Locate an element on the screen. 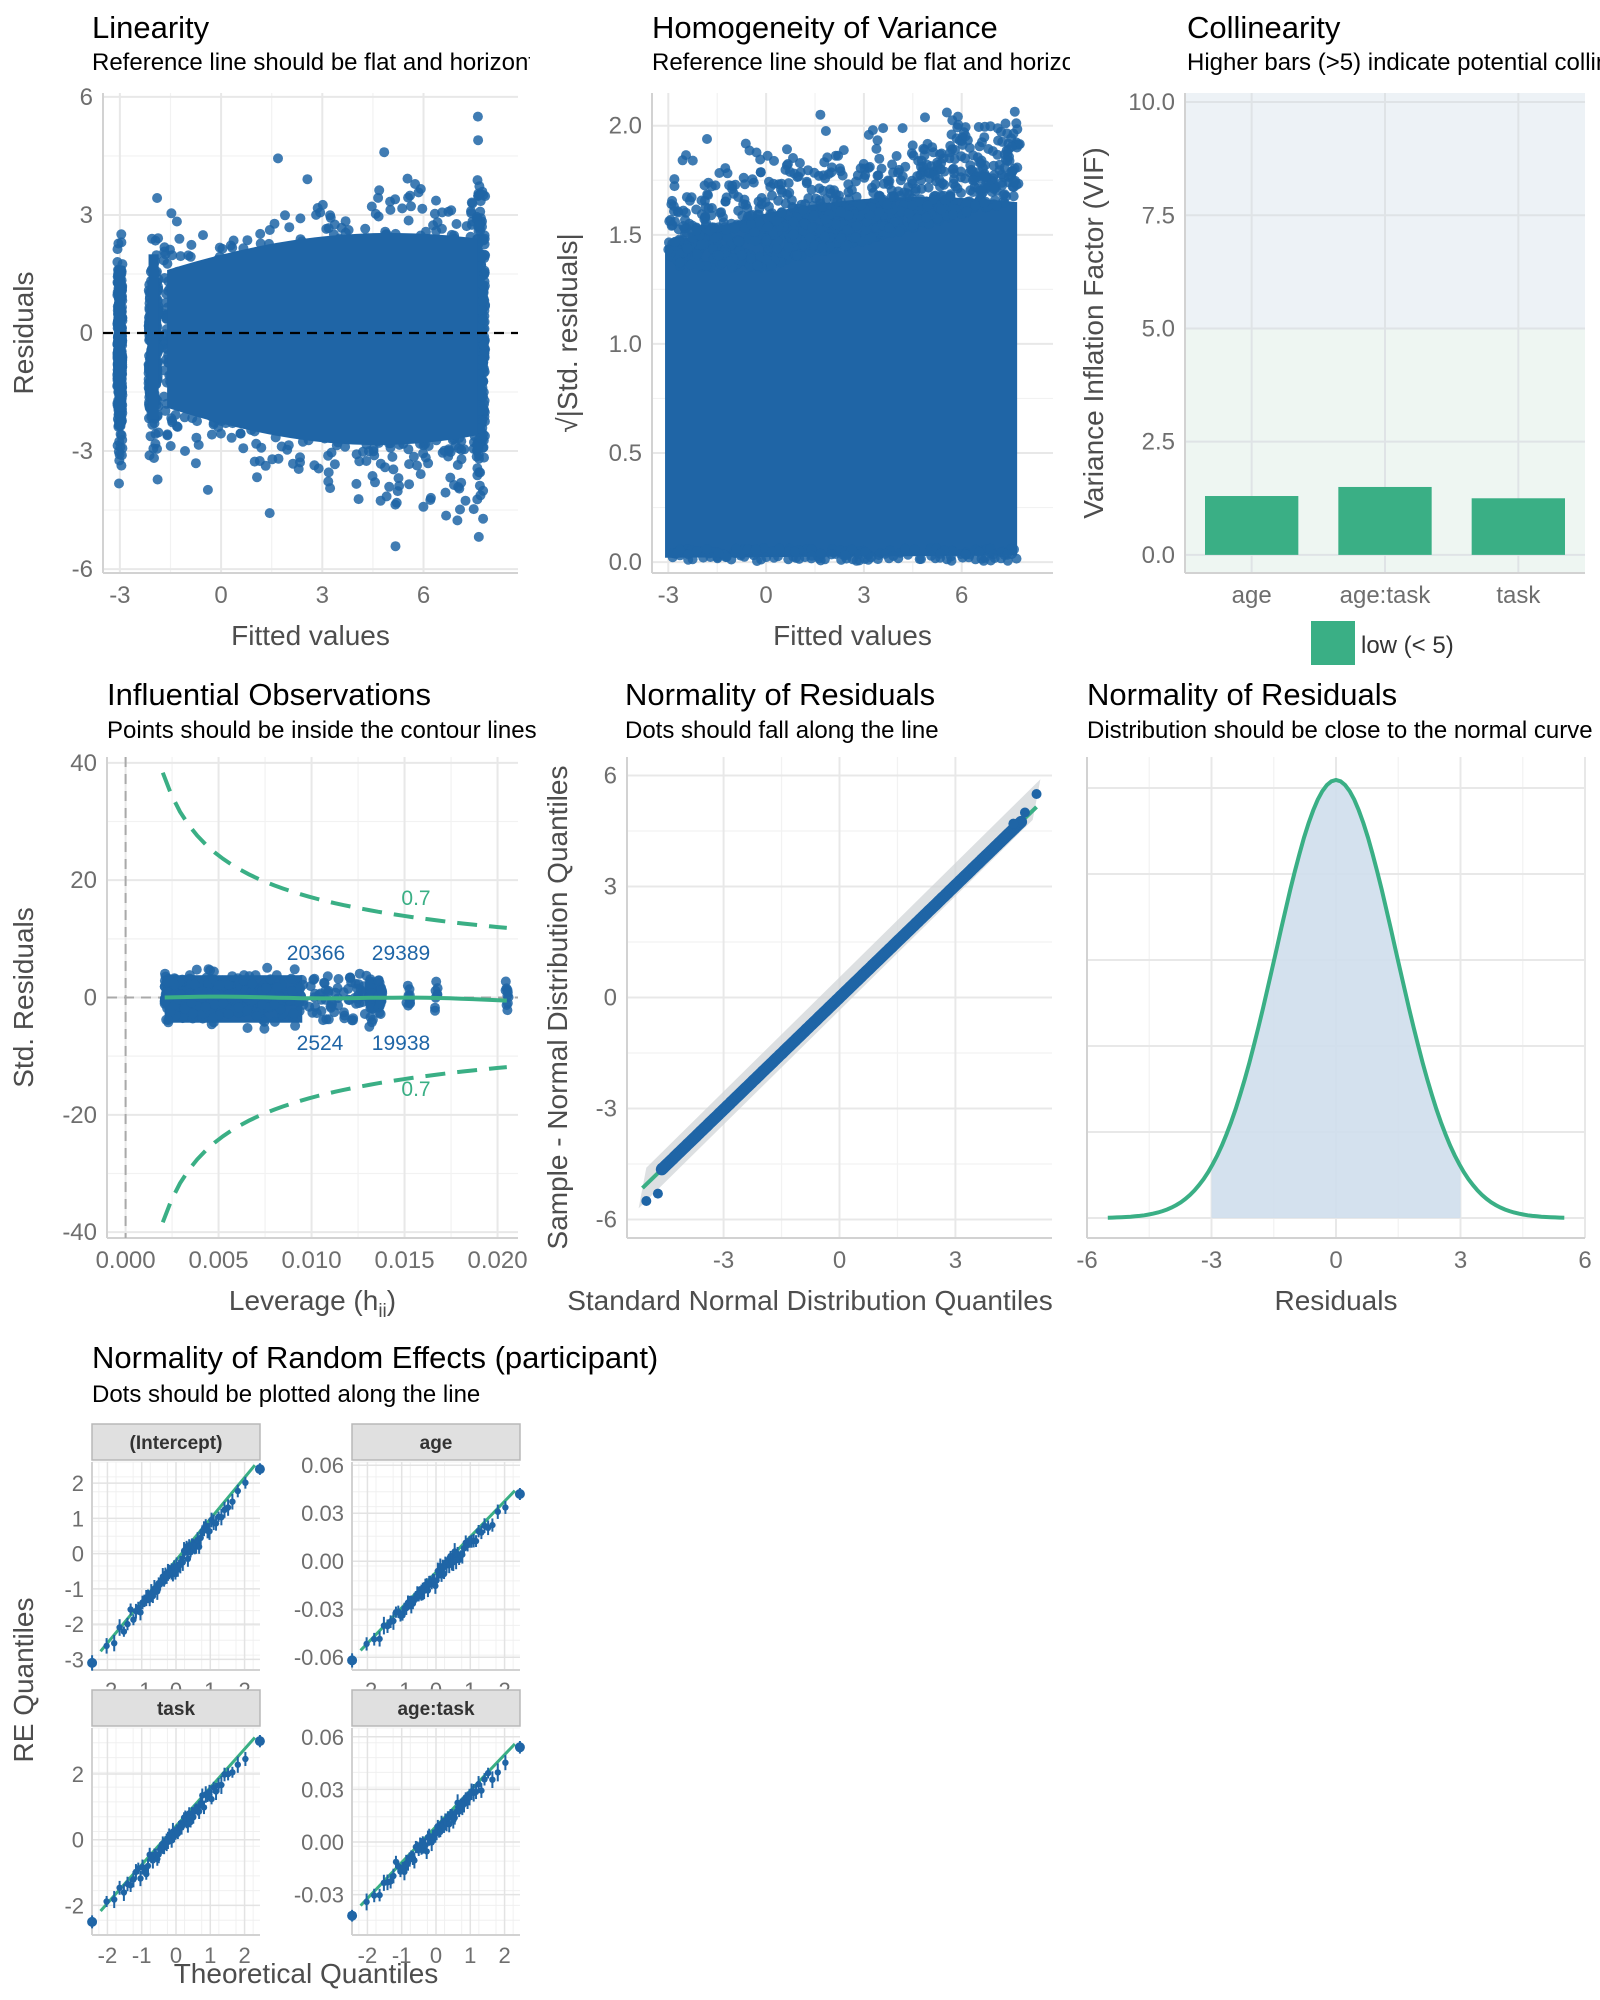 The height and width of the screenshot is (2000, 1600). x-tick-label: 3 is located at coordinates (955, 1260).